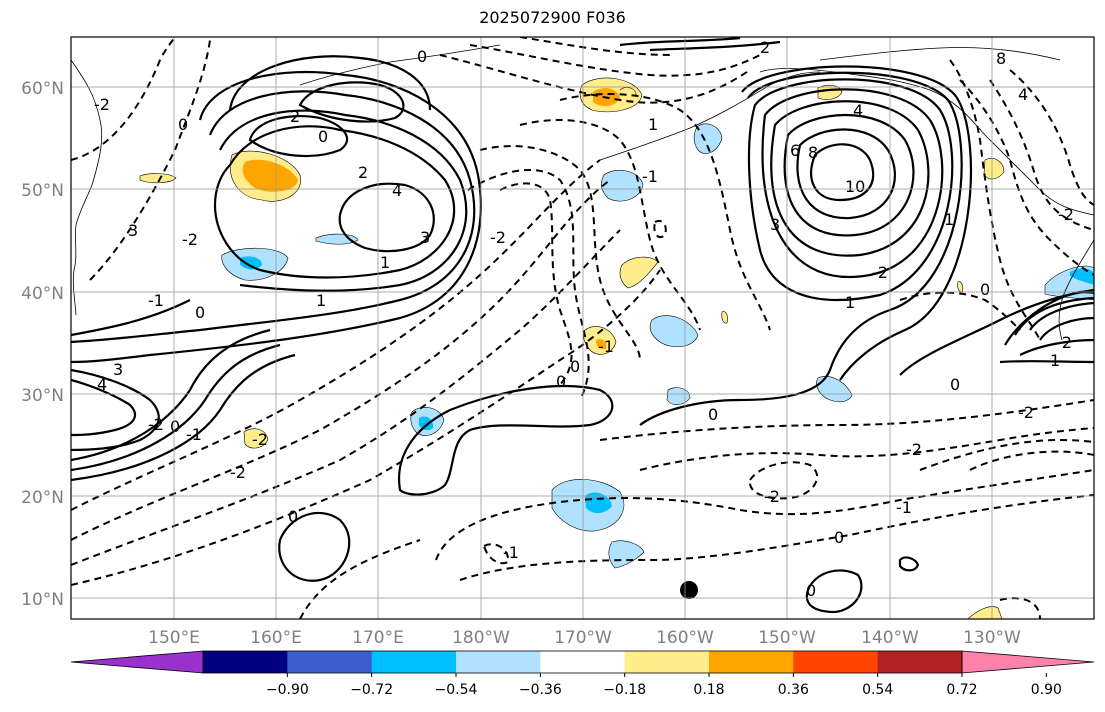 This screenshot has width=1105, height=712. What do you see at coordinates (1001, 58) in the screenshot?
I see `contour-label: 8` at bounding box center [1001, 58].